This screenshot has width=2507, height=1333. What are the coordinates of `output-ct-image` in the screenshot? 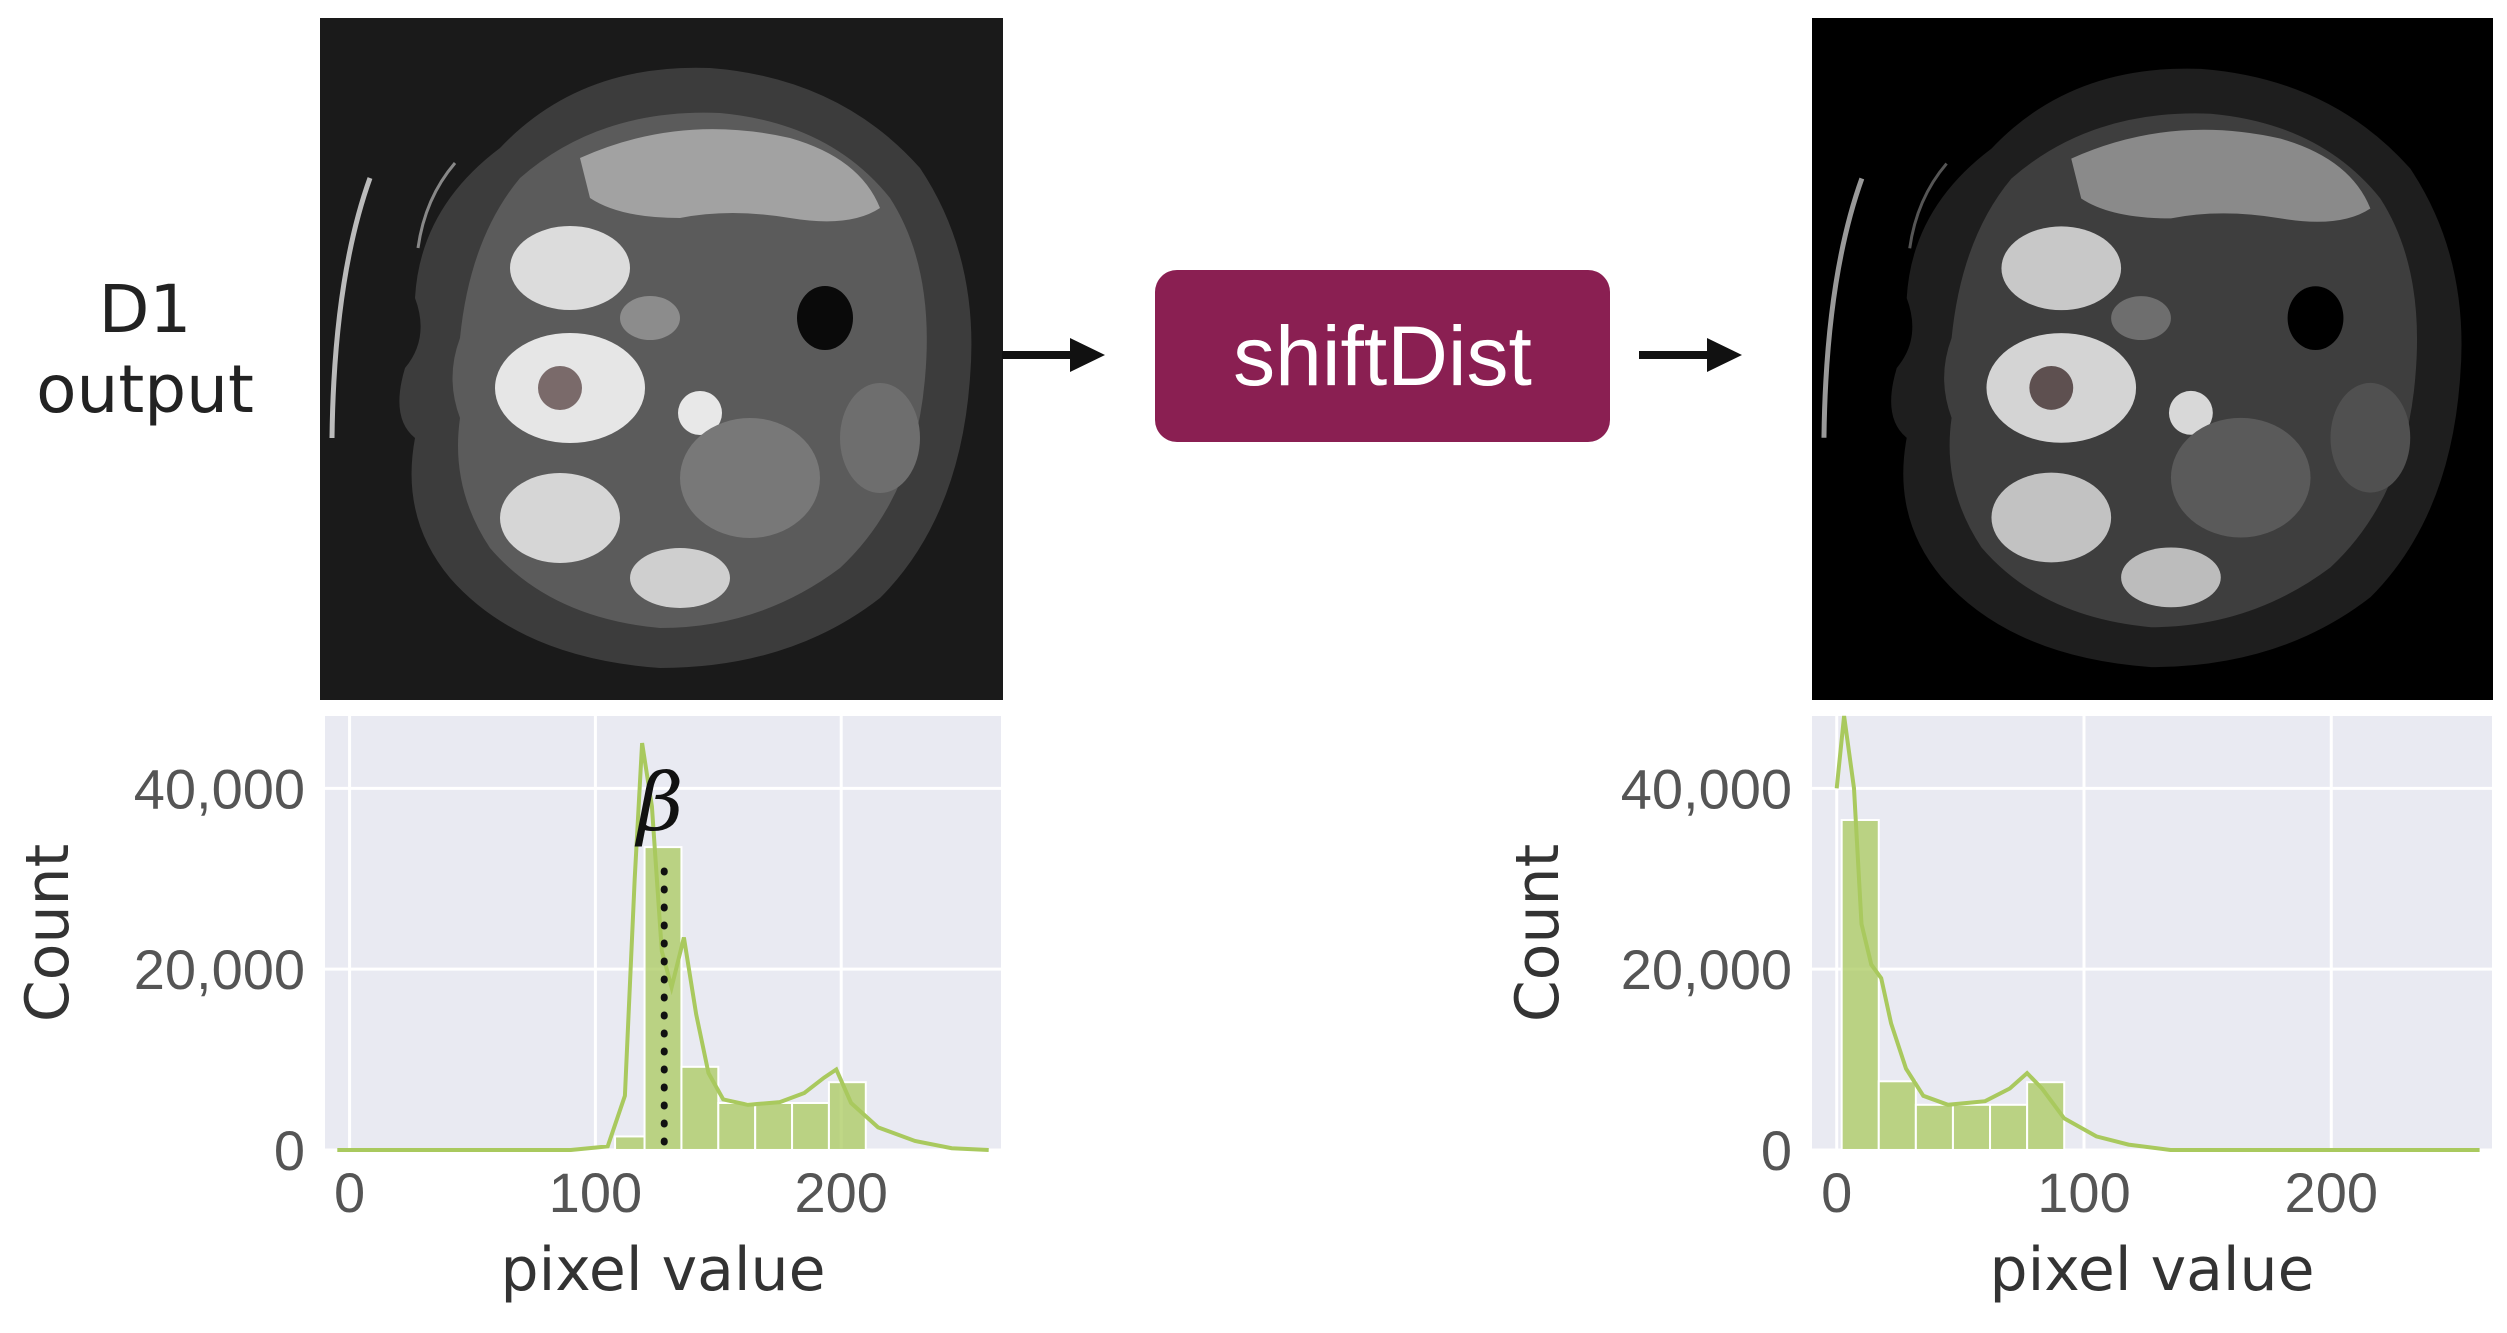 It's located at (2152, 359).